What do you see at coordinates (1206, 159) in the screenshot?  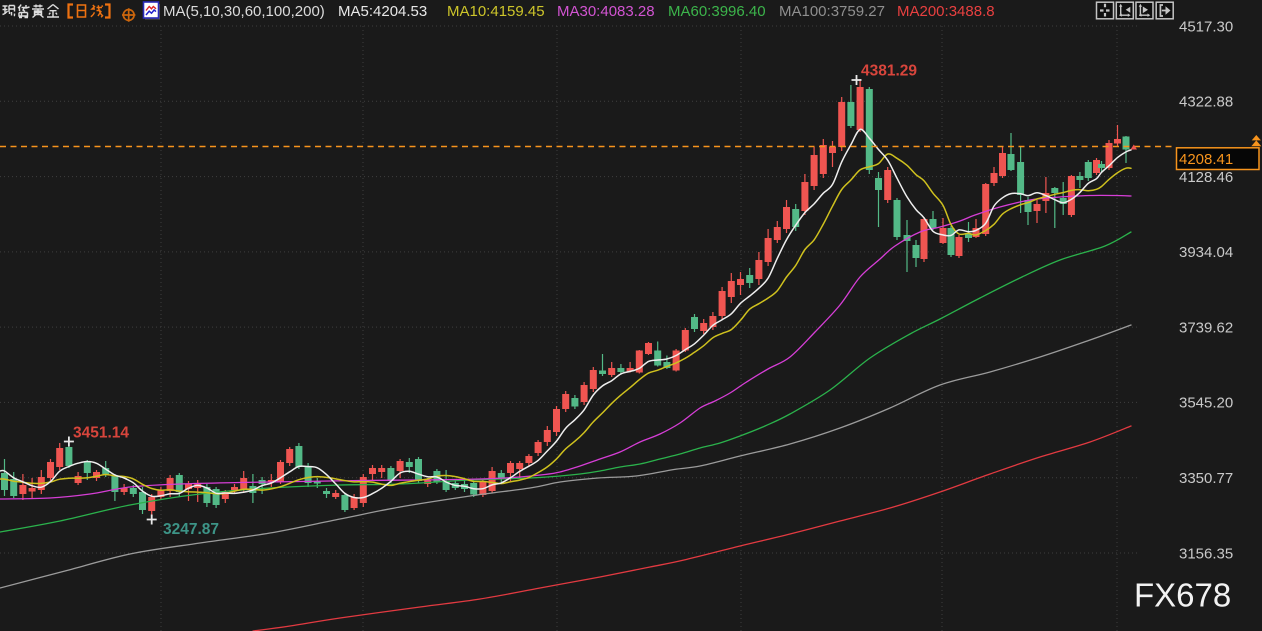 I see `svg-text: 4208.41` at bounding box center [1206, 159].